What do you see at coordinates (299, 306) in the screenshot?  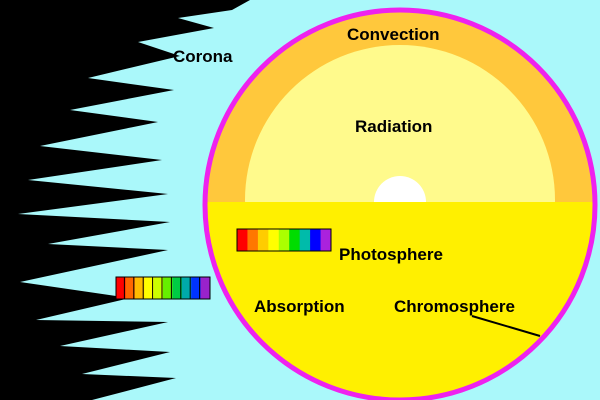 I see `absorption-label: Absorption` at bounding box center [299, 306].